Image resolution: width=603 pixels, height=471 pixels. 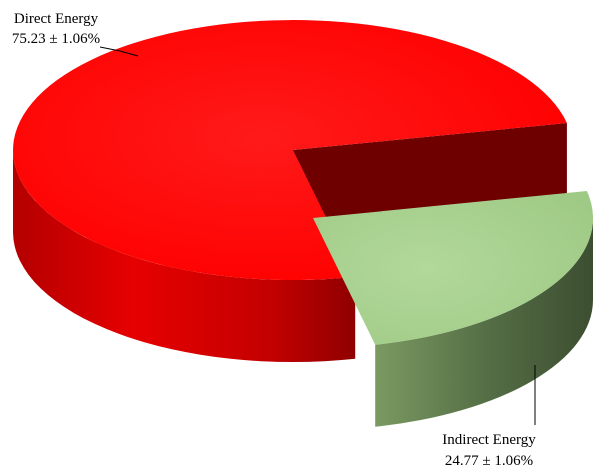 I want to click on label-direct-value: 75.23 ± 1.06%, so click(x=56, y=39).